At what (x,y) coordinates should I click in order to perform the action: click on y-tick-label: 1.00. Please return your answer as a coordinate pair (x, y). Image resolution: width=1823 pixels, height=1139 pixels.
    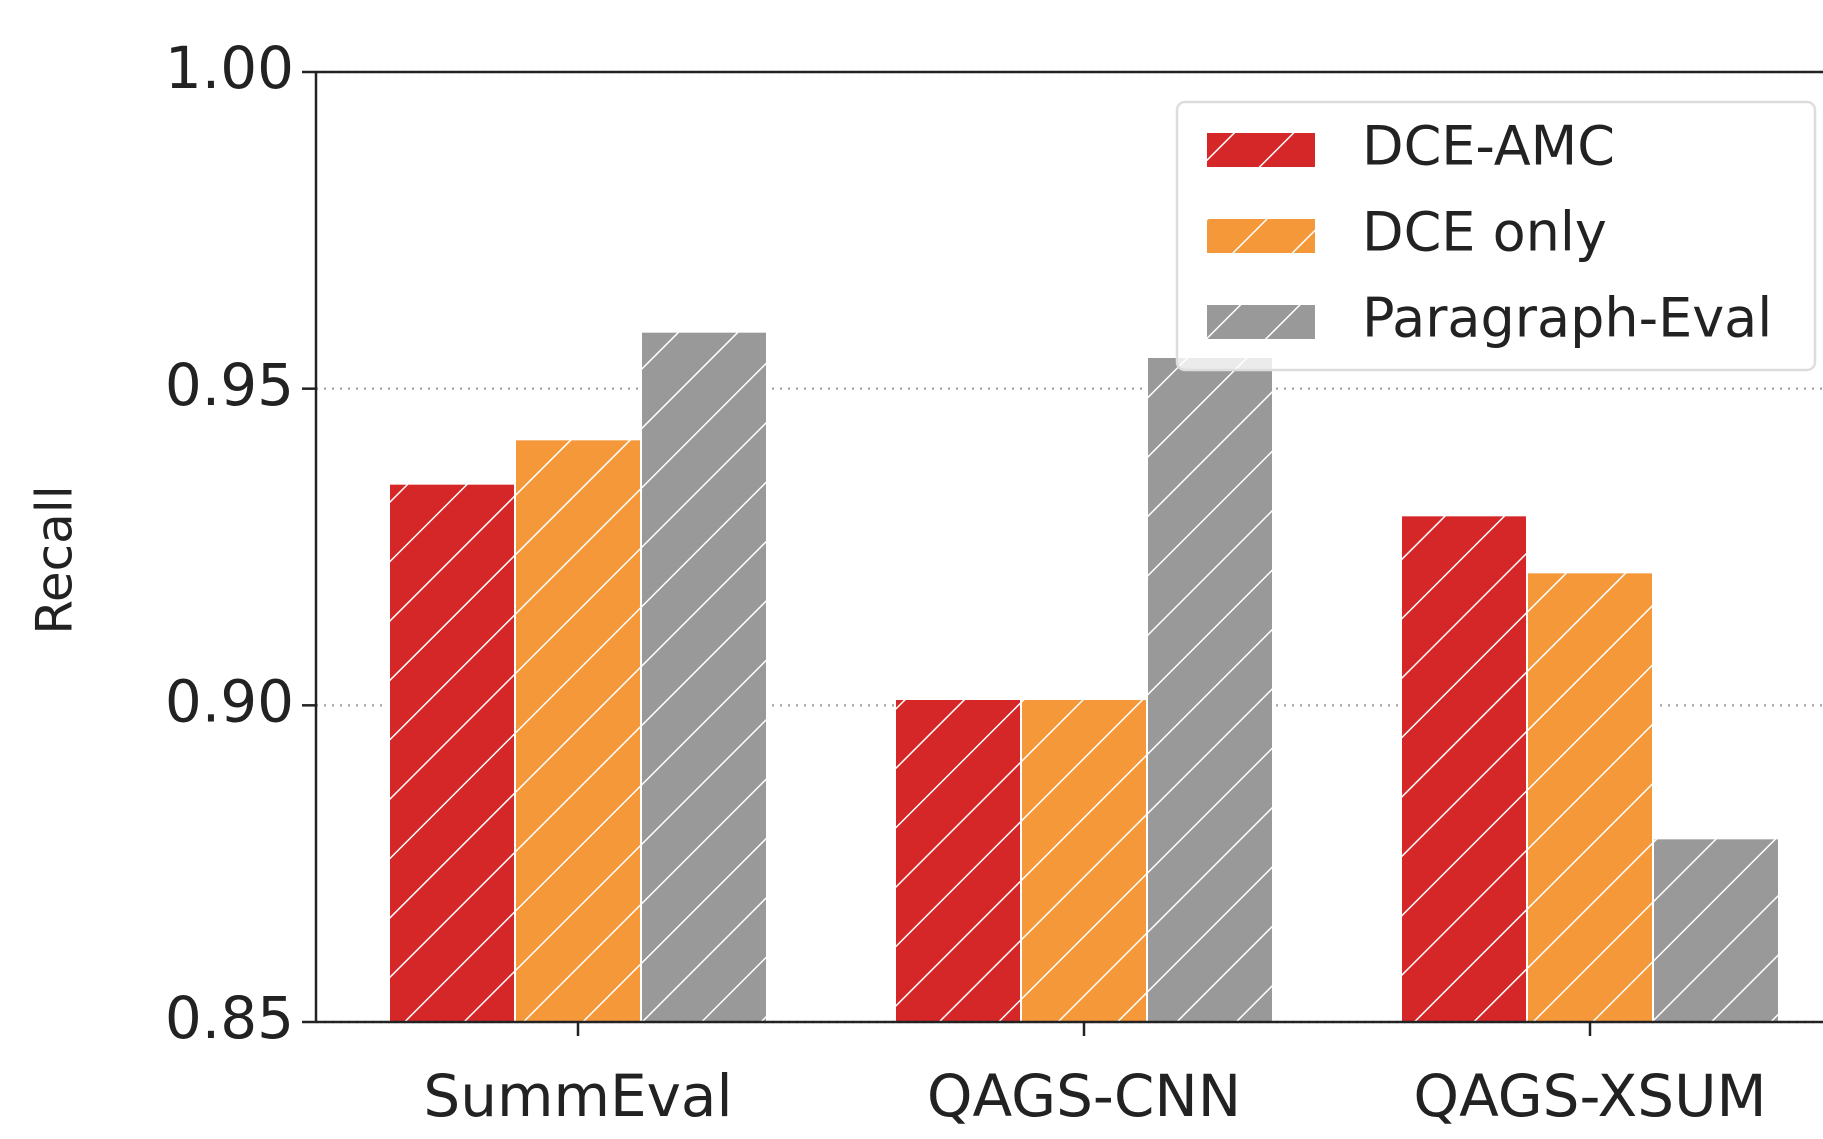
    Looking at the image, I should click on (229, 68).